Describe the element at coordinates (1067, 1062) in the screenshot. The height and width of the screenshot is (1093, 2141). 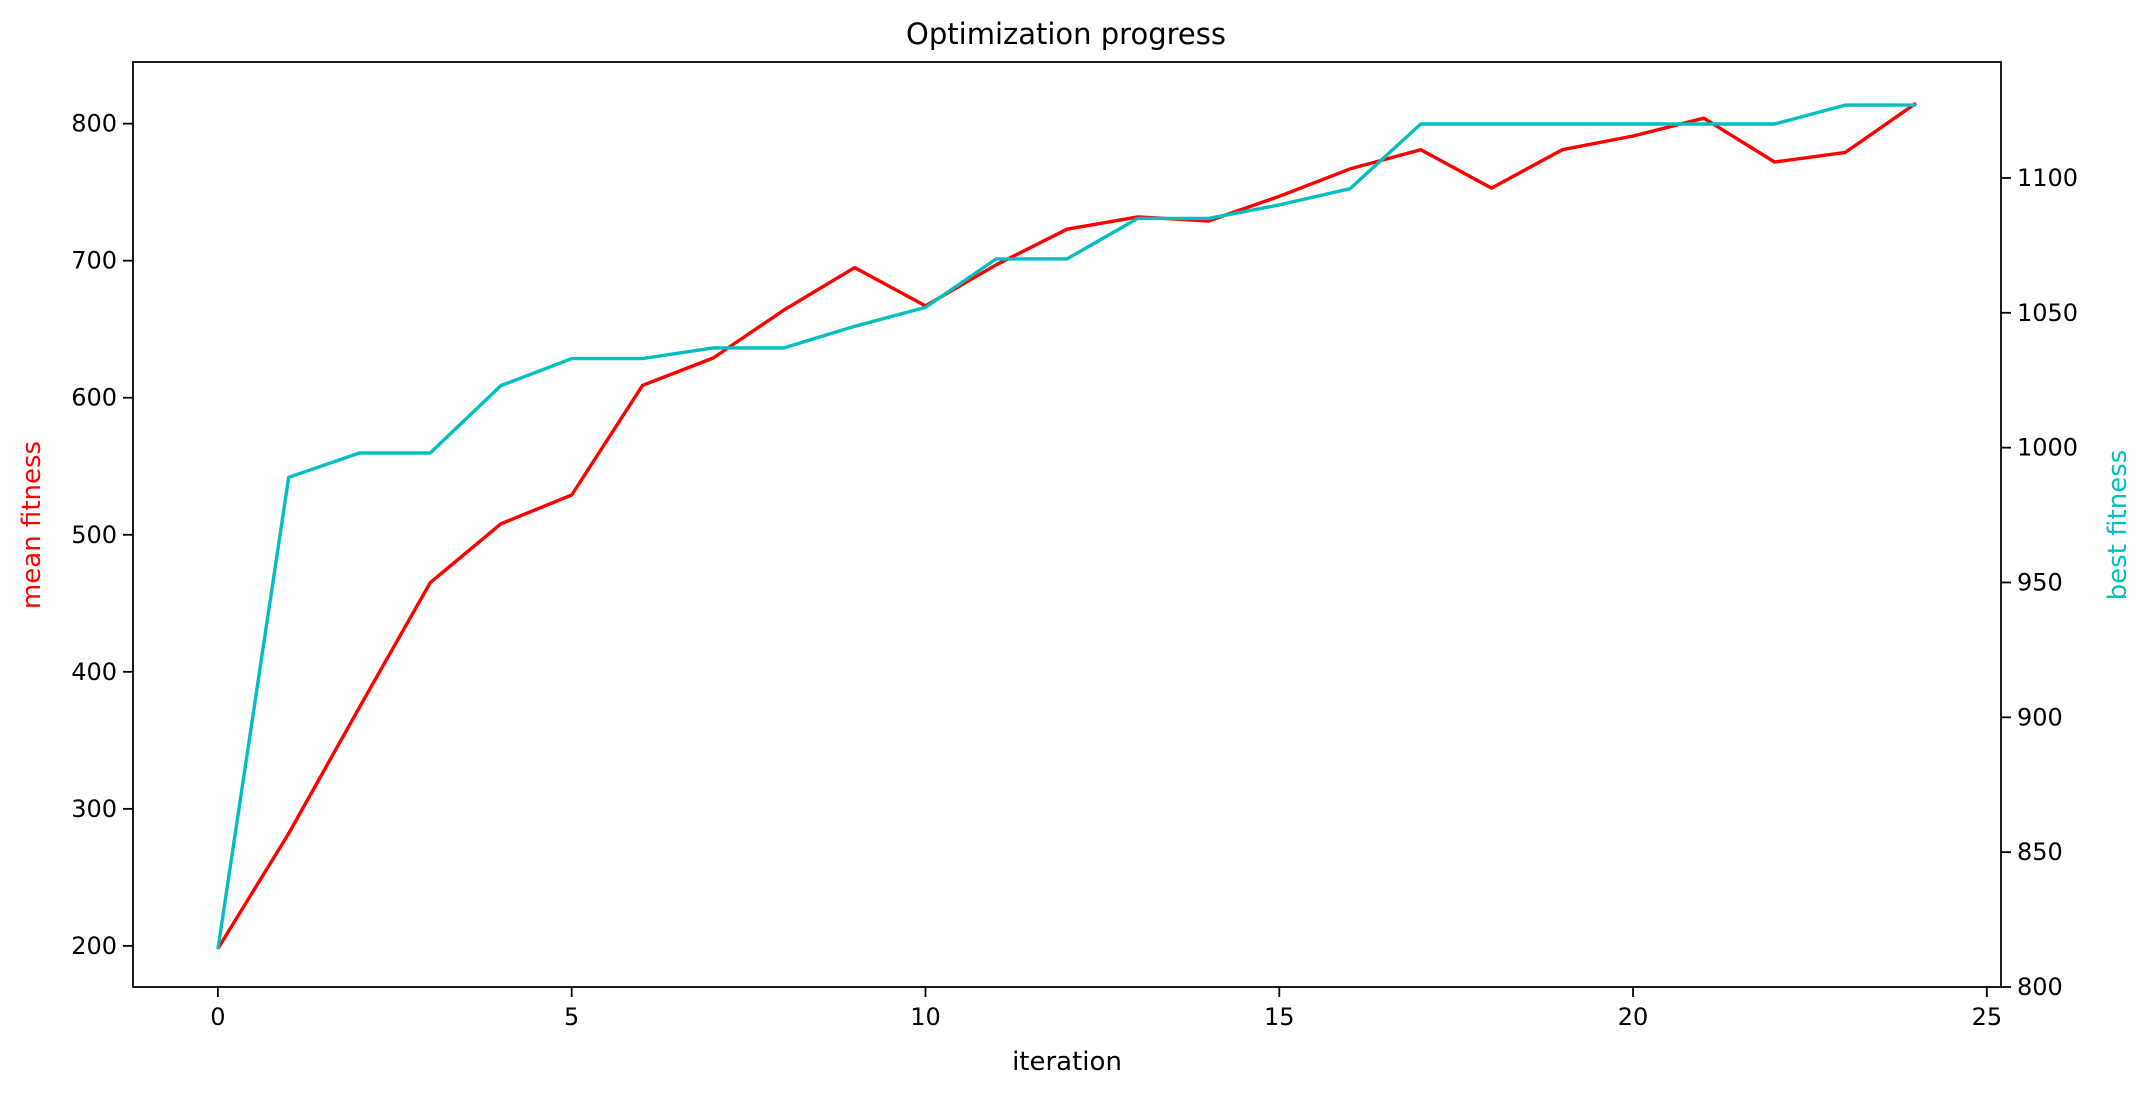
I see `x-axis-label: iteration` at that location.